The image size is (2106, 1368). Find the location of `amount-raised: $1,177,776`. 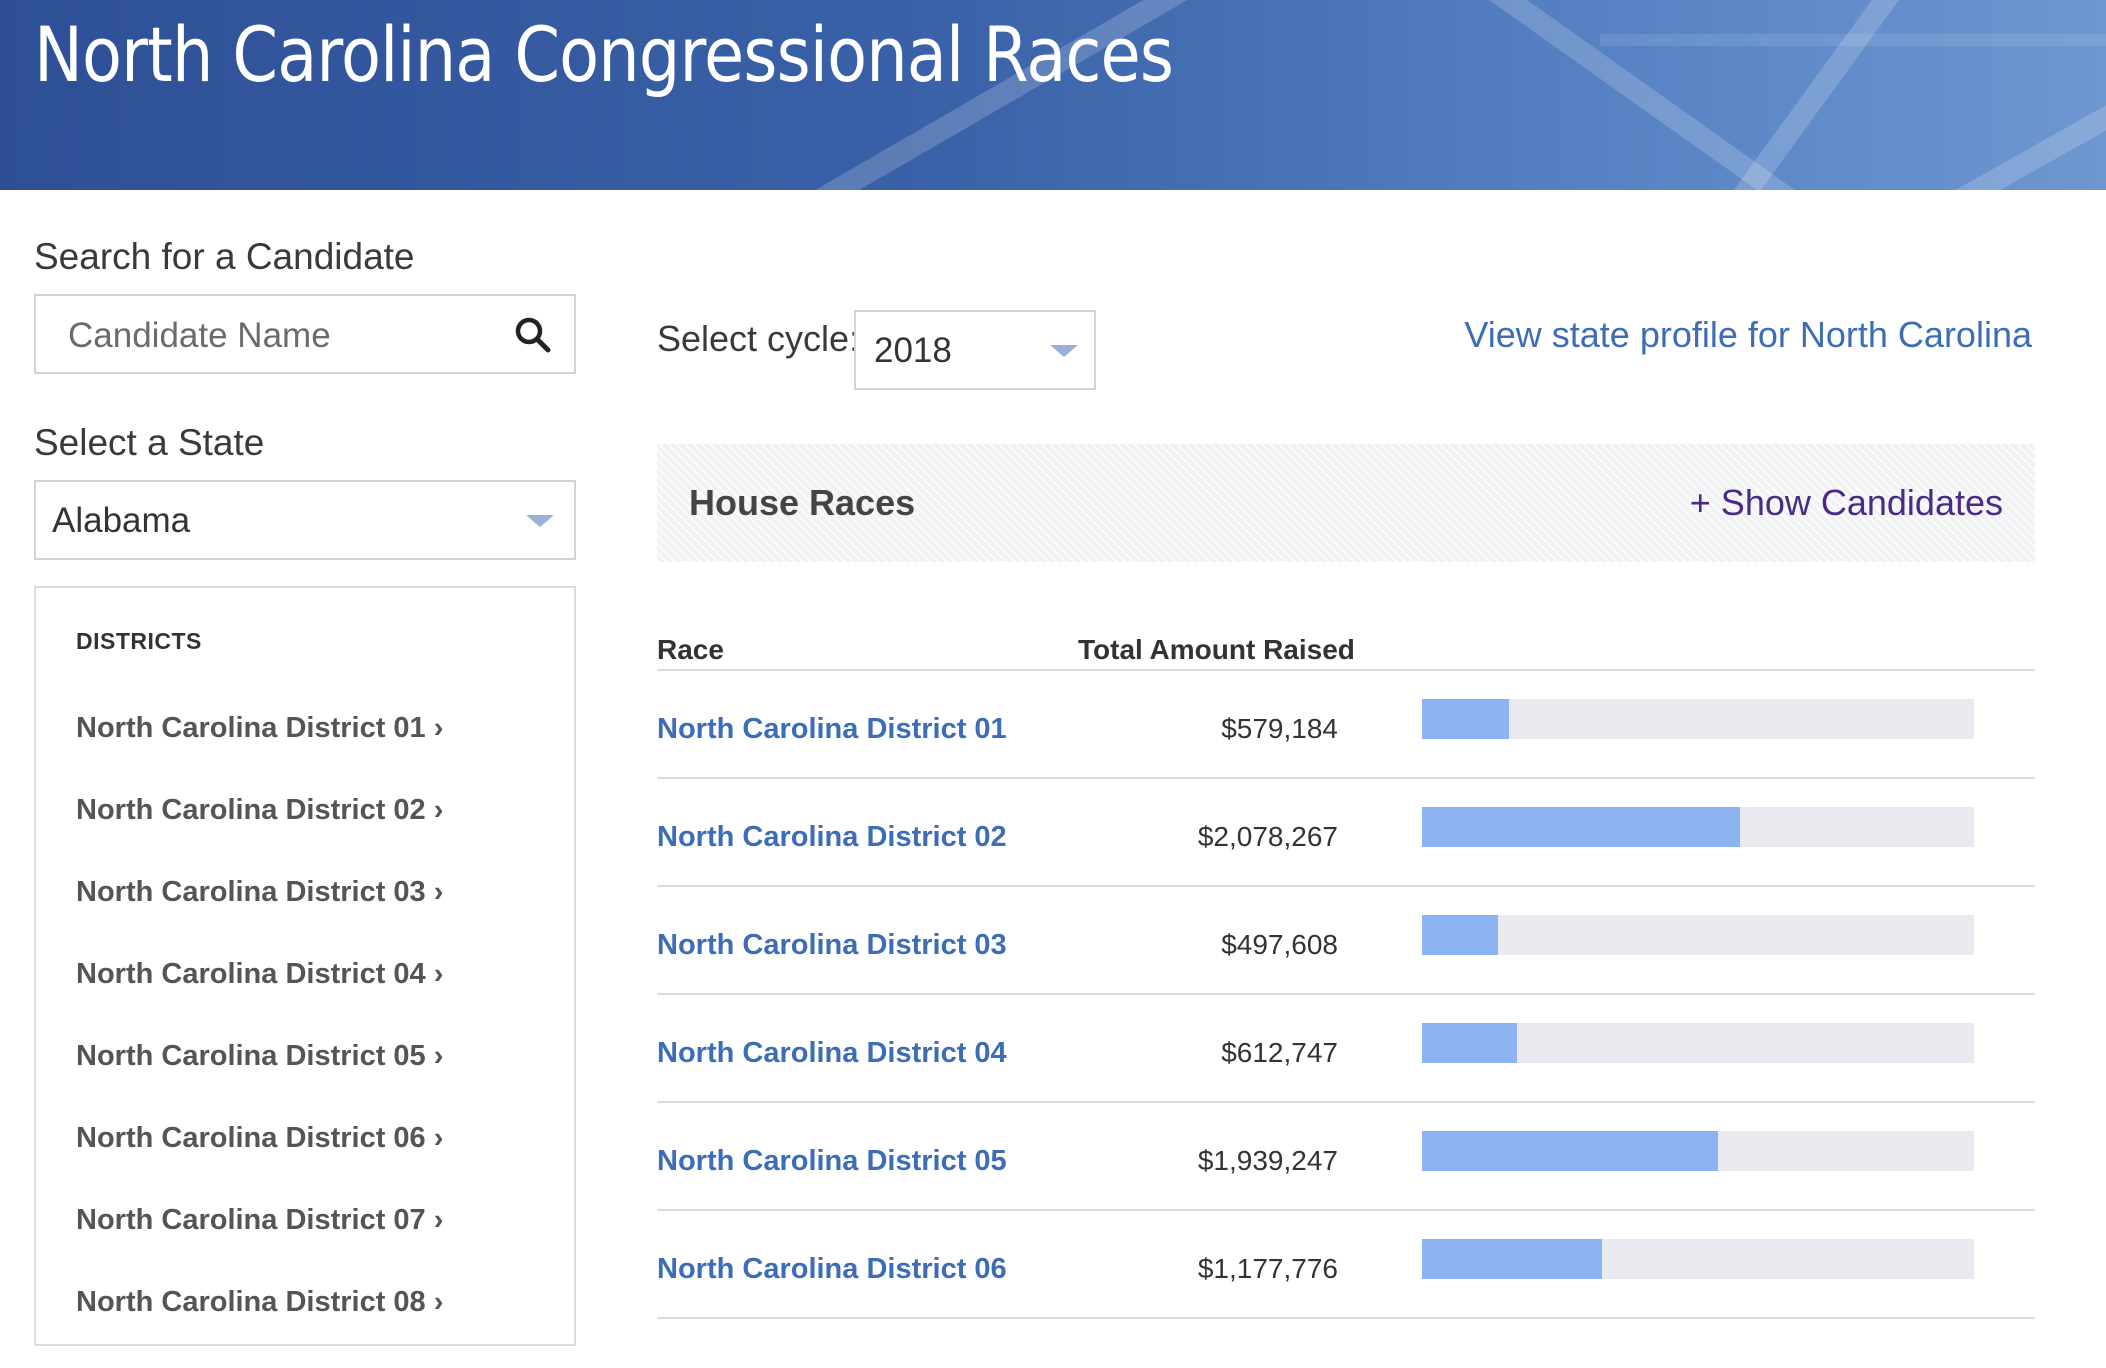

amount-raised: $1,177,776 is located at coordinates (1267, 1268).